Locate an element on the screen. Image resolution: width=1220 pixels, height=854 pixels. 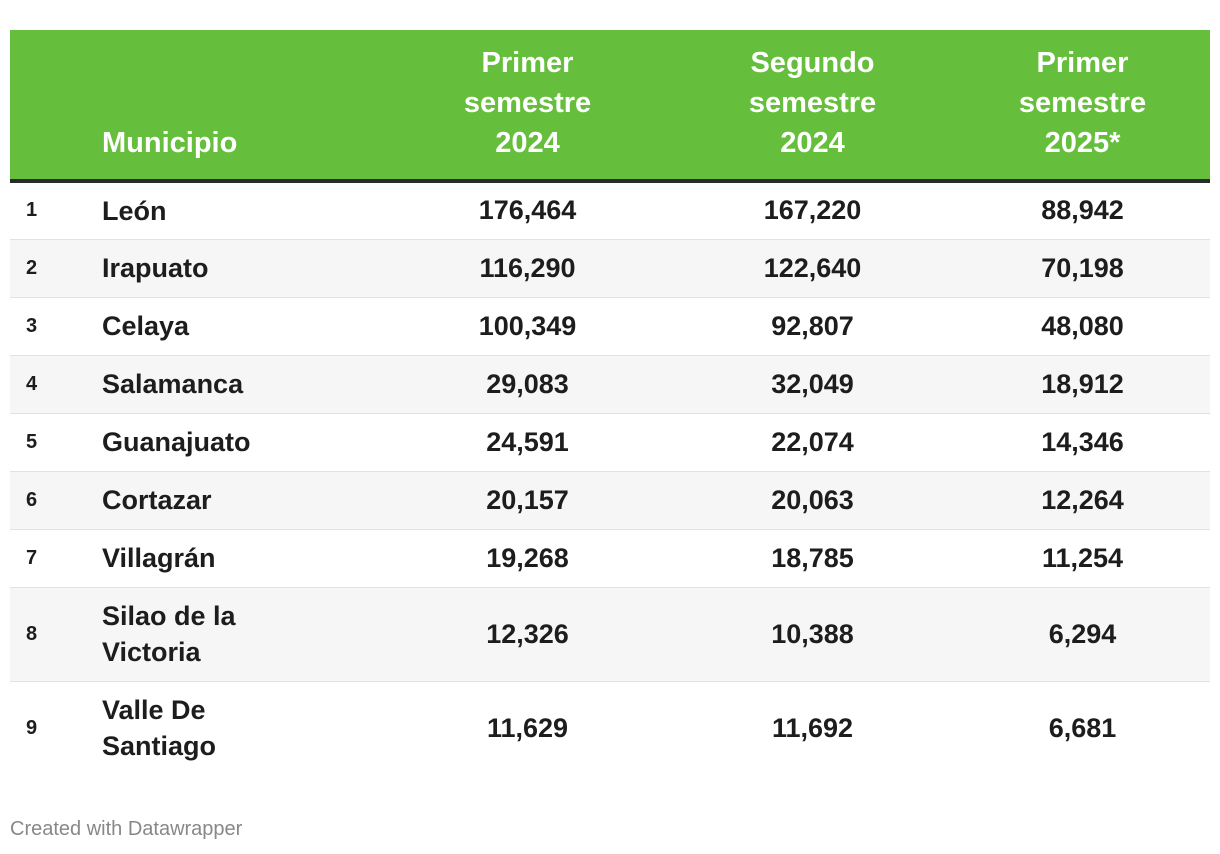
header-primer-semestre-2025: Primer semestre 2025* is located at coordinates (1082, 106).